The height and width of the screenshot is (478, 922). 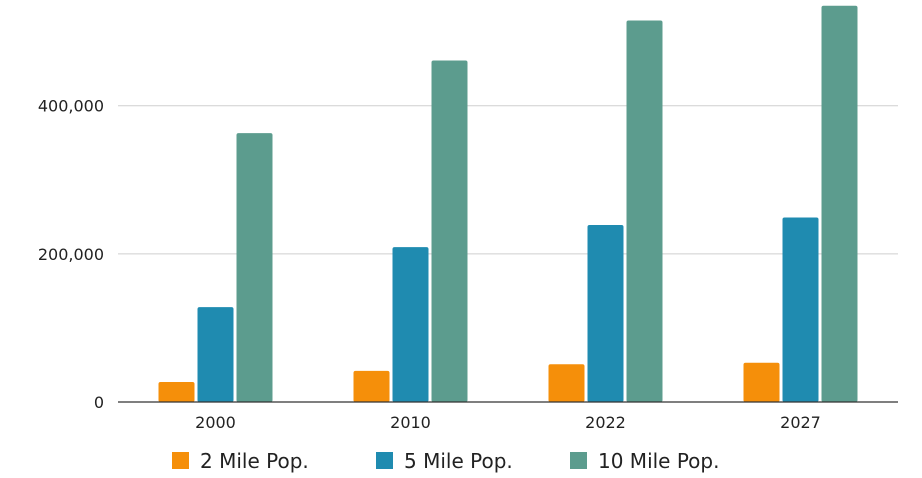 I want to click on y-tick-label: 400,000, so click(x=71, y=106).